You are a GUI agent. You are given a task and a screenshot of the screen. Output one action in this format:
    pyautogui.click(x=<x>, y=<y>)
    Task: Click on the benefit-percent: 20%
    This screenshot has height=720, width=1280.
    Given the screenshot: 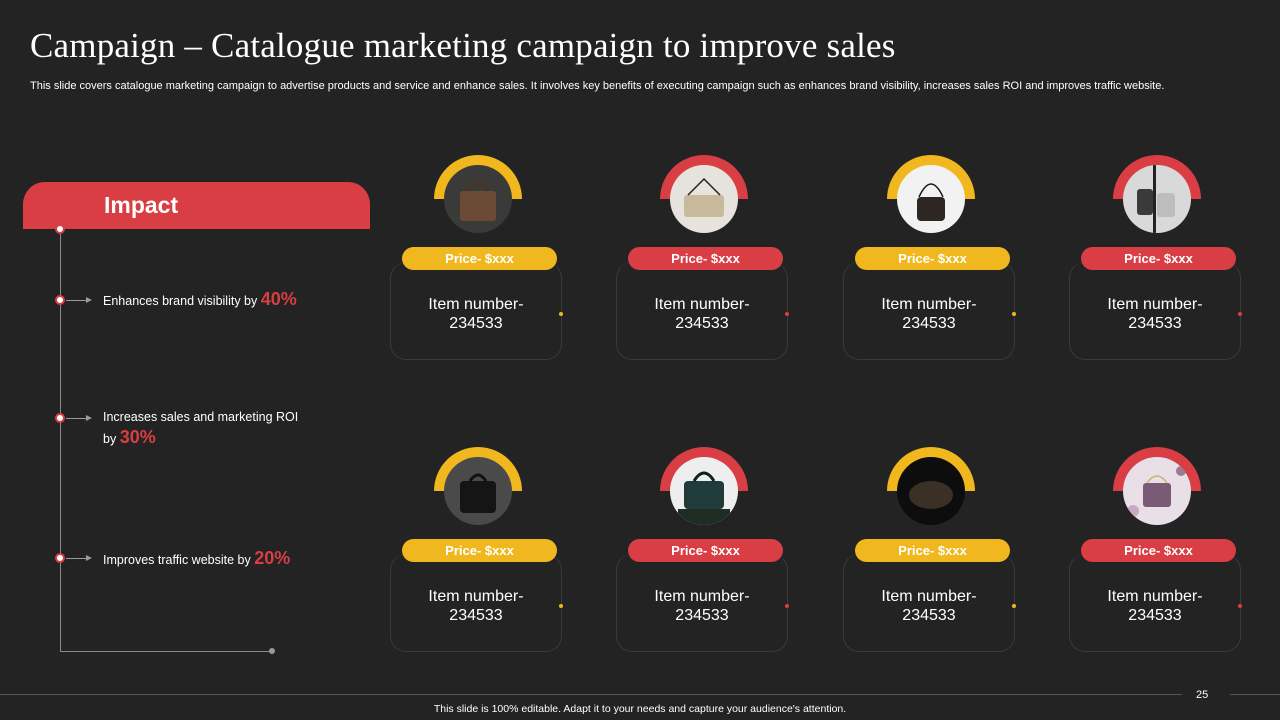 What is the action you would take?
    pyautogui.click(x=272, y=558)
    